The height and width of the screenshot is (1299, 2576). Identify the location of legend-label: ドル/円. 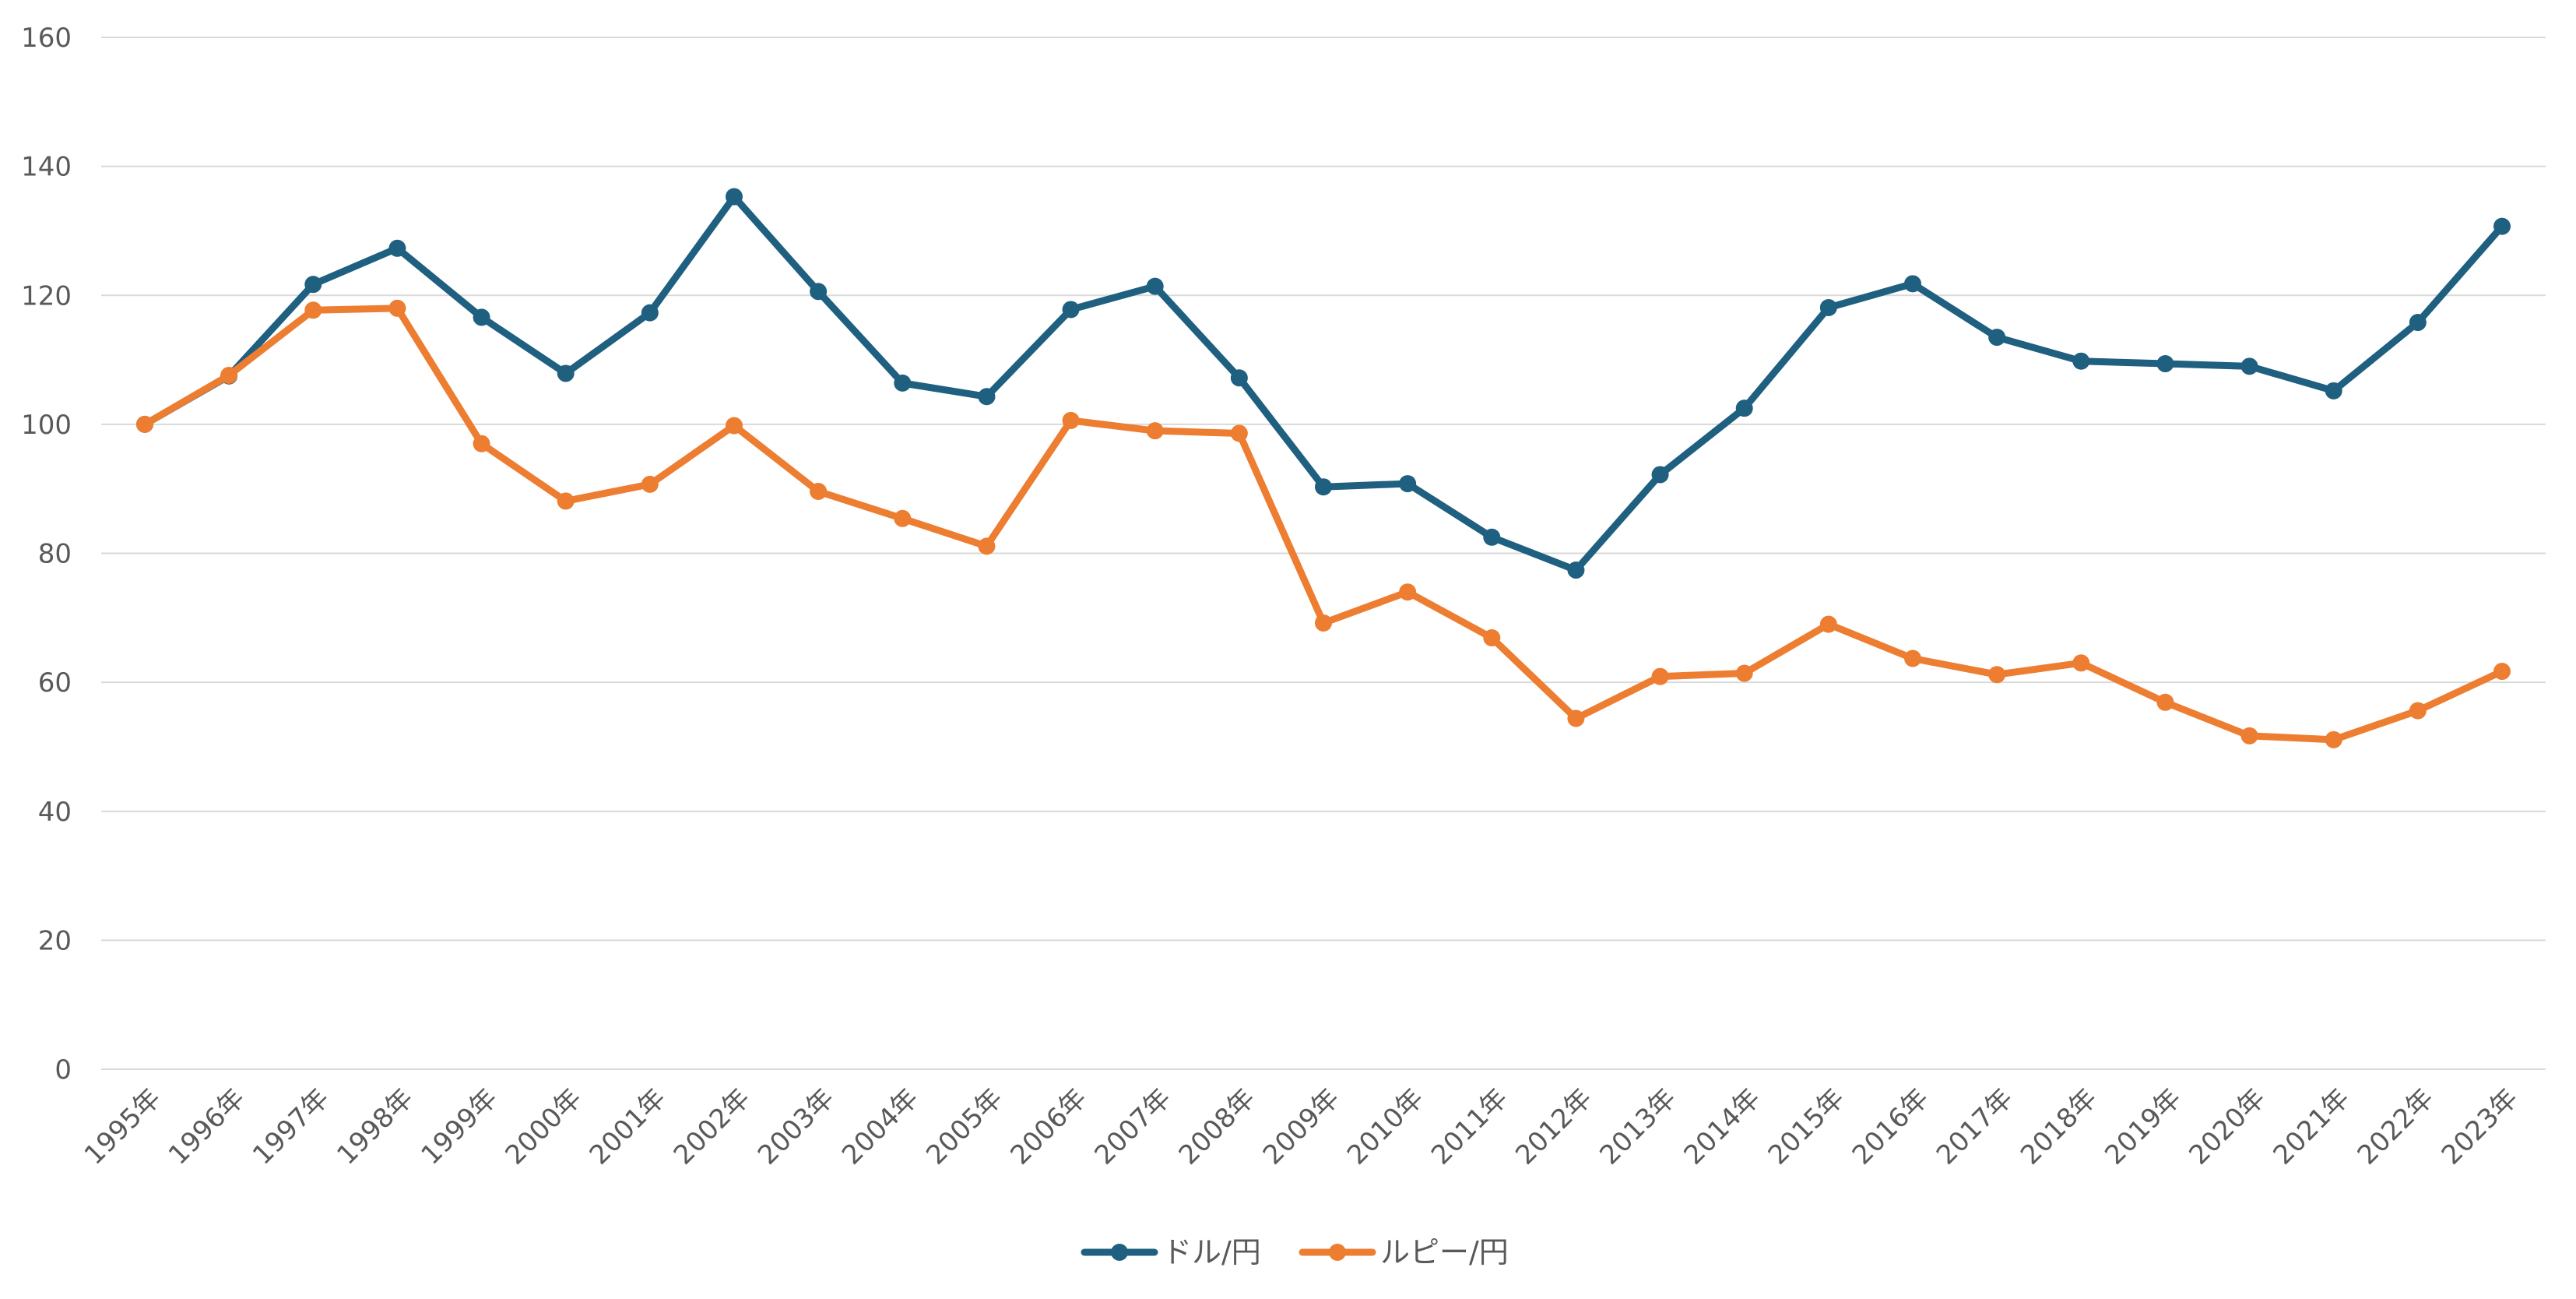
(1212, 1252).